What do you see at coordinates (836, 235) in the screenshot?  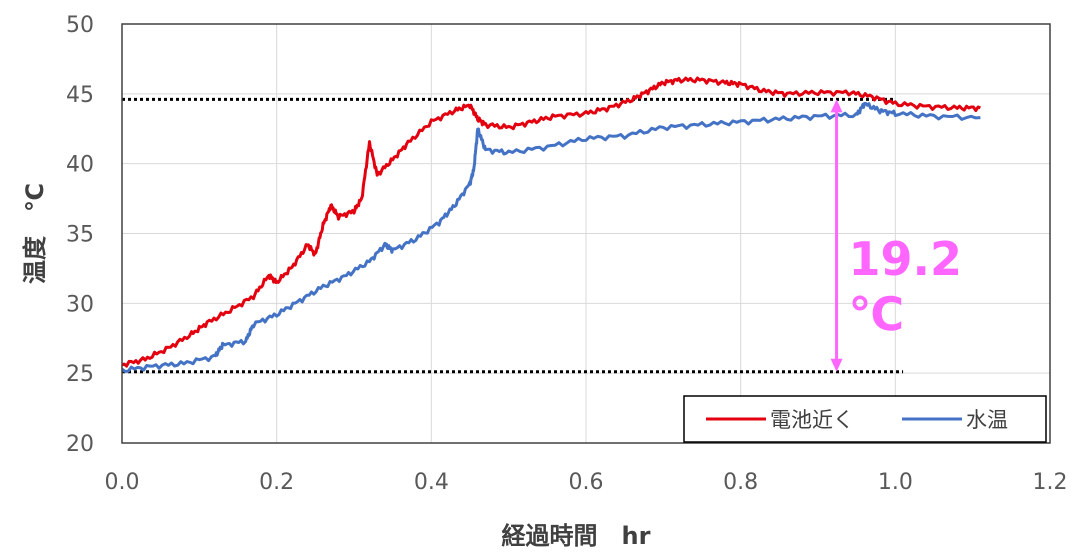 I see `difference-arrow` at bounding box center [836, 235].